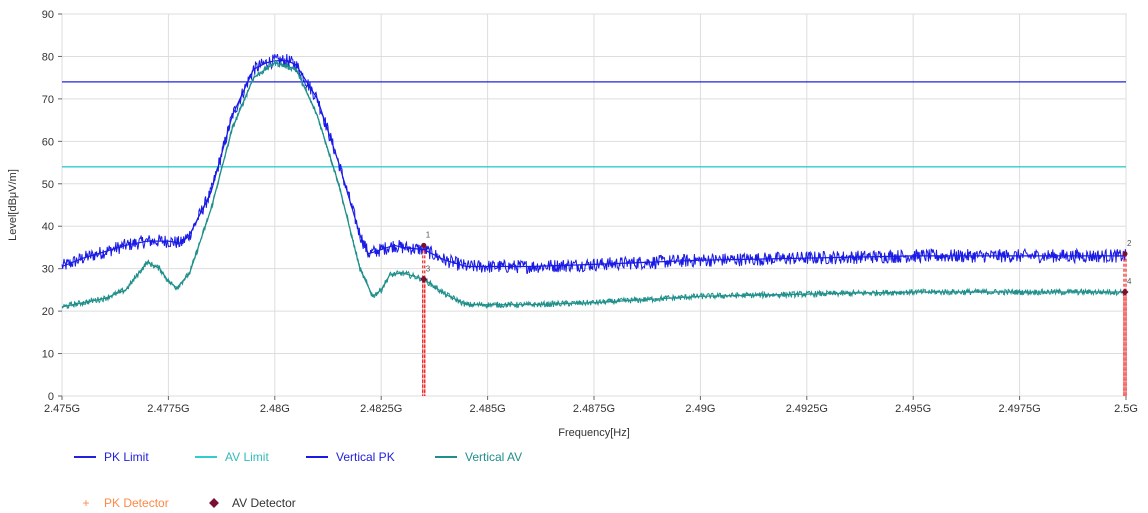  Describe the element at coordinates (1129, 281) in the screenshot. I see `marker-label: 4` at that location.